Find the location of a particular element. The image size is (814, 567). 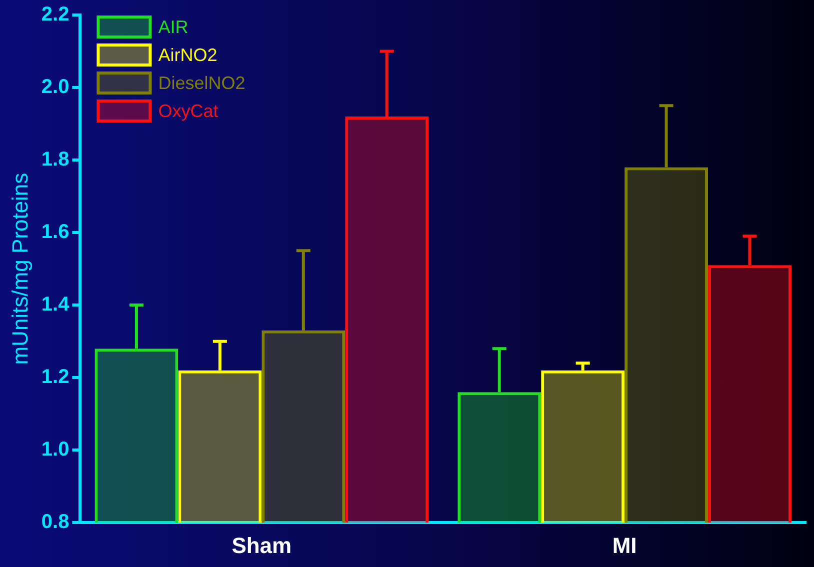

y-tick-label: 2.2 is located at coordinates (55, 15).